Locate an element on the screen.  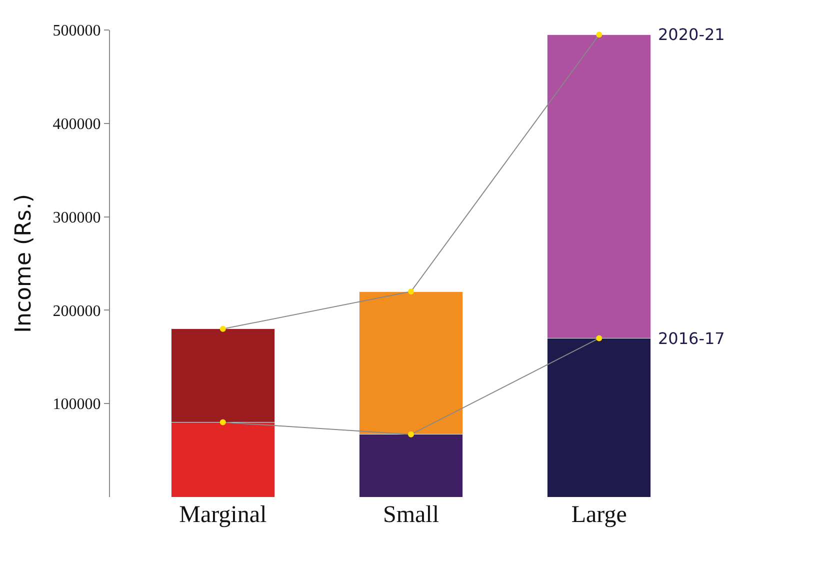
y-tick-label: 300000 is located at coordinates (76, 217).